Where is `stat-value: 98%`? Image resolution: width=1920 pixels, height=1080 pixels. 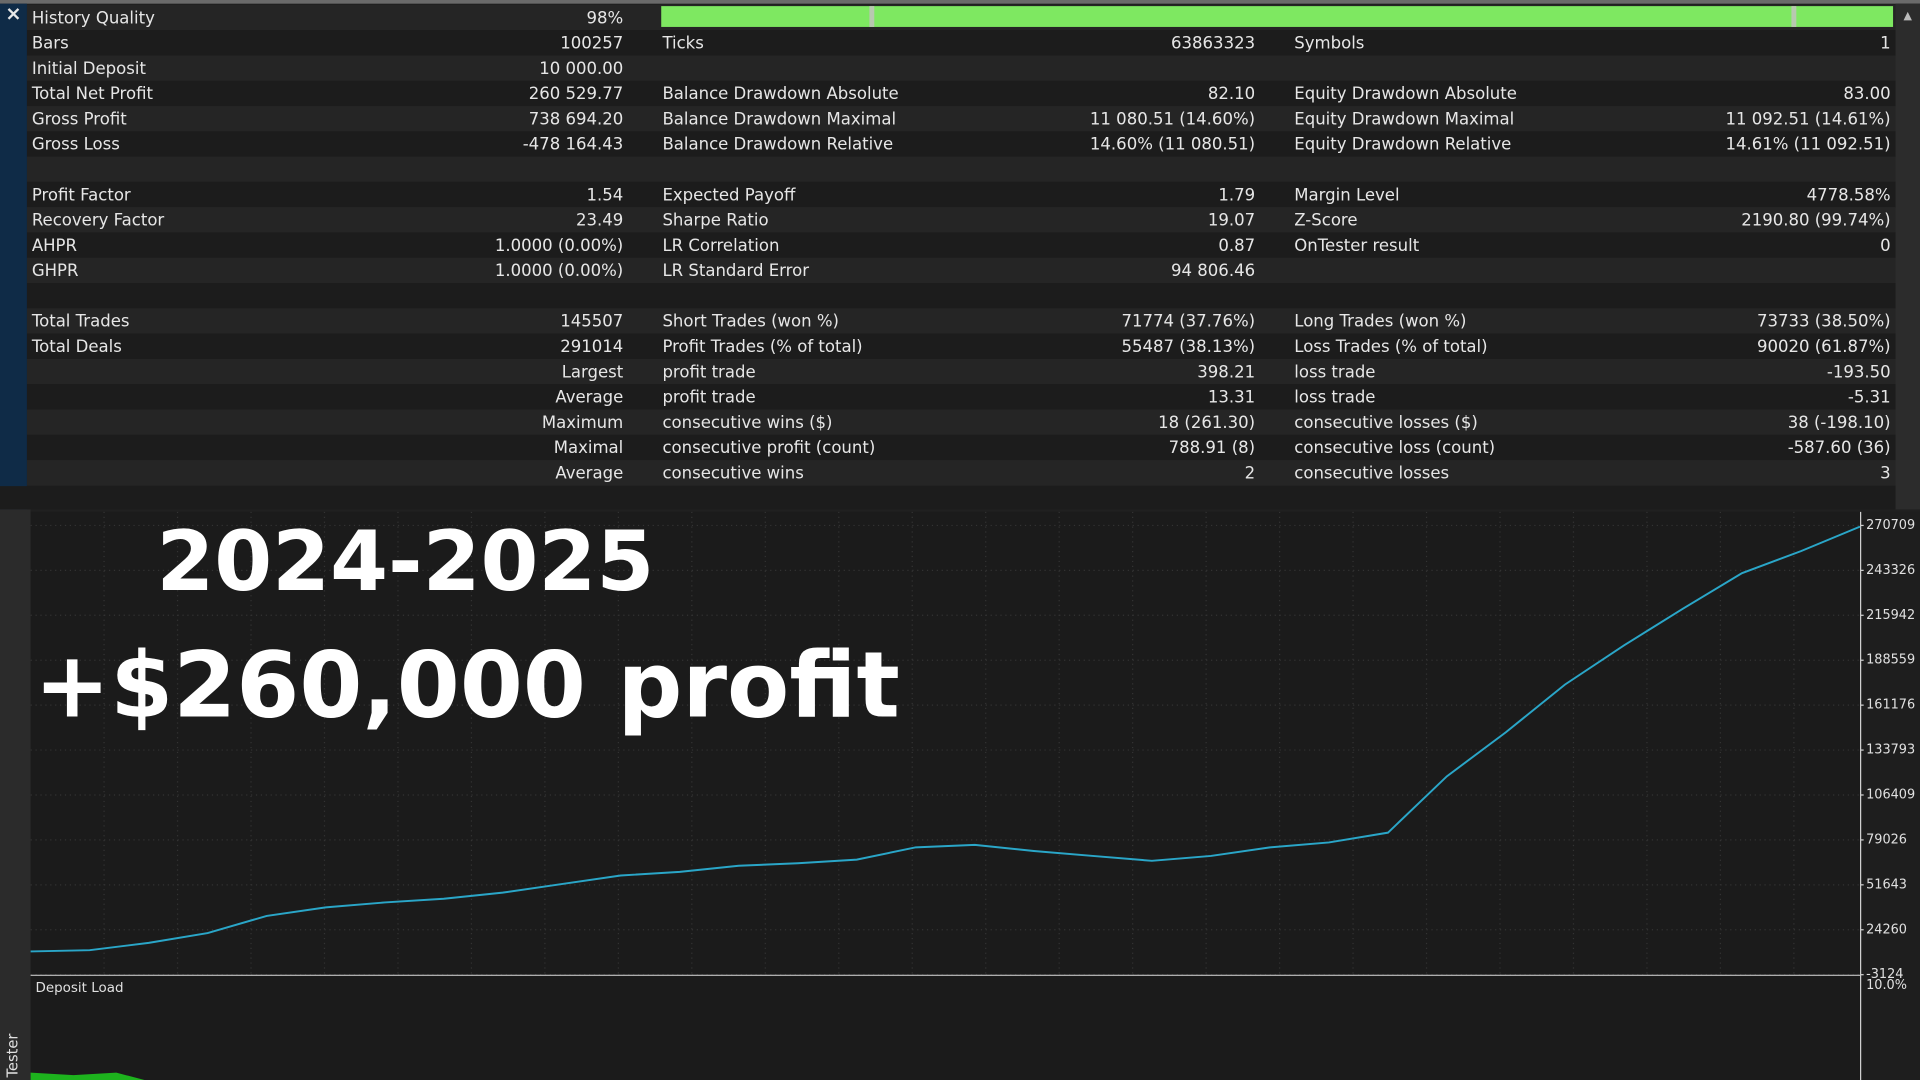
stat-value: 98% is located at coordinates (605, 17).